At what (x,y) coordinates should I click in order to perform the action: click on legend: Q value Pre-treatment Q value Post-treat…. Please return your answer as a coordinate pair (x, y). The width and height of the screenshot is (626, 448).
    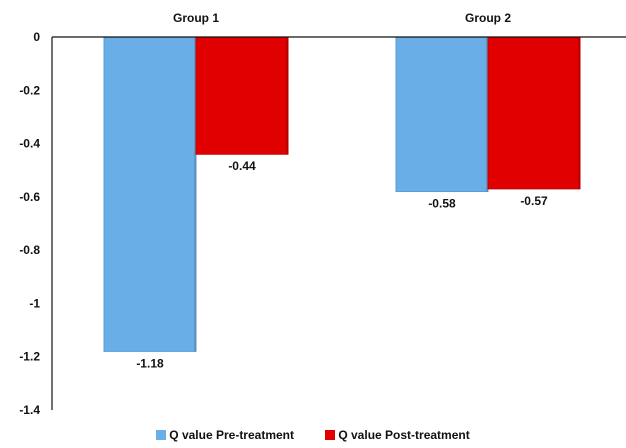
    Looking at the image, I should click on (313, 435).